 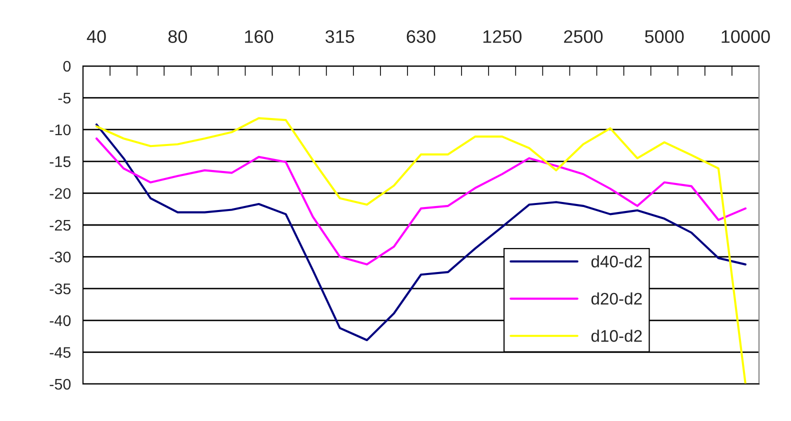 I want to click on x-tick-label: 1250, so click(x=502, y=36).